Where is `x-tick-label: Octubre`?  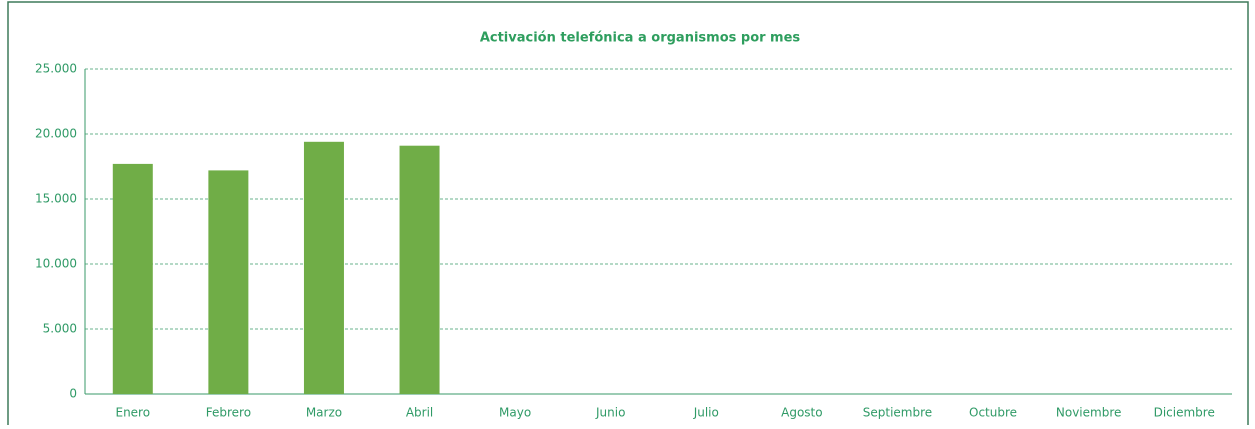
x-tick-label: Octubre is located at coordinates (993, 413).